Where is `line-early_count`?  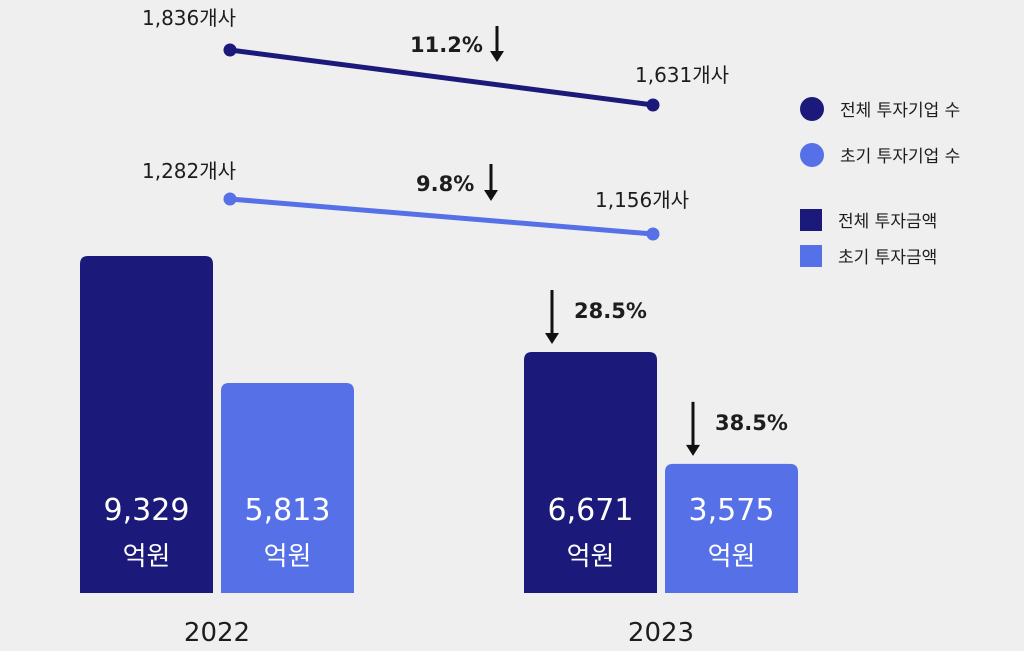 line-early_count is located at coordinates (441, 216).